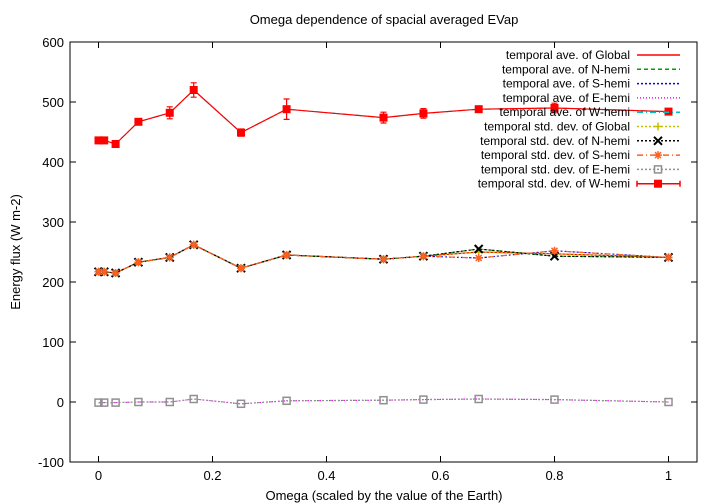  What do you see at coordinates (557, 127) in the screenshot?
I see `legend-label: temporal std. dev. of Global` at bounding box center [557, 127].